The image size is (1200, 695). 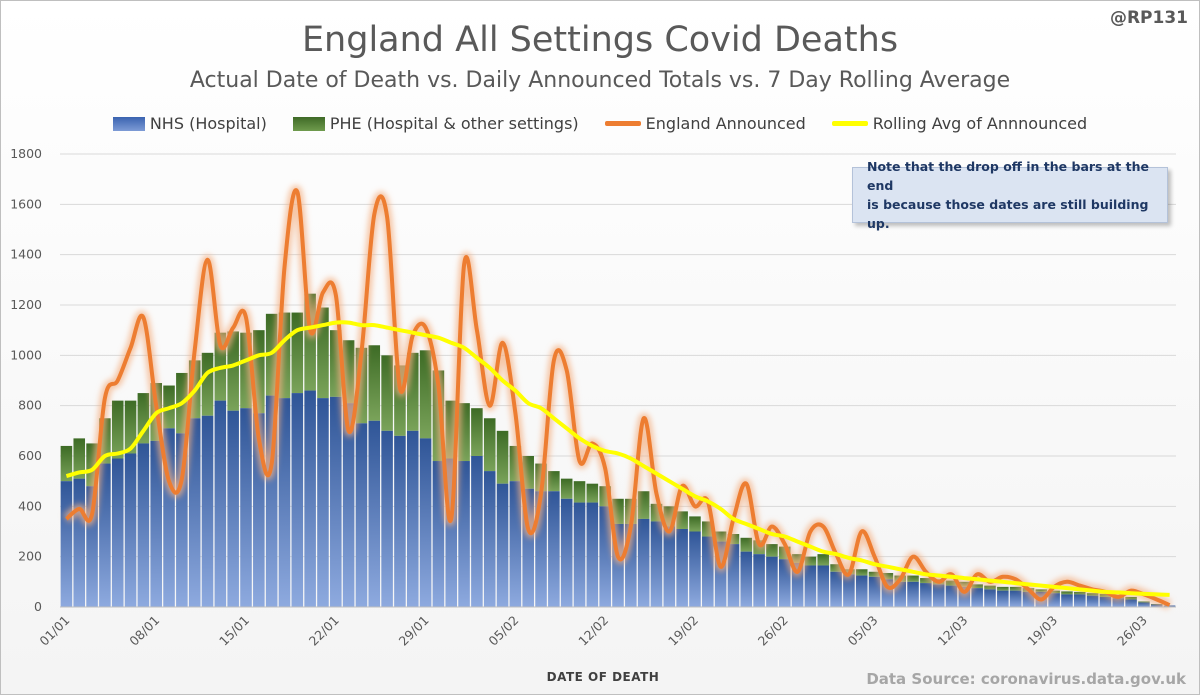 I want to click on legend-item-announced: England Announced, so click(x=705, y=123).